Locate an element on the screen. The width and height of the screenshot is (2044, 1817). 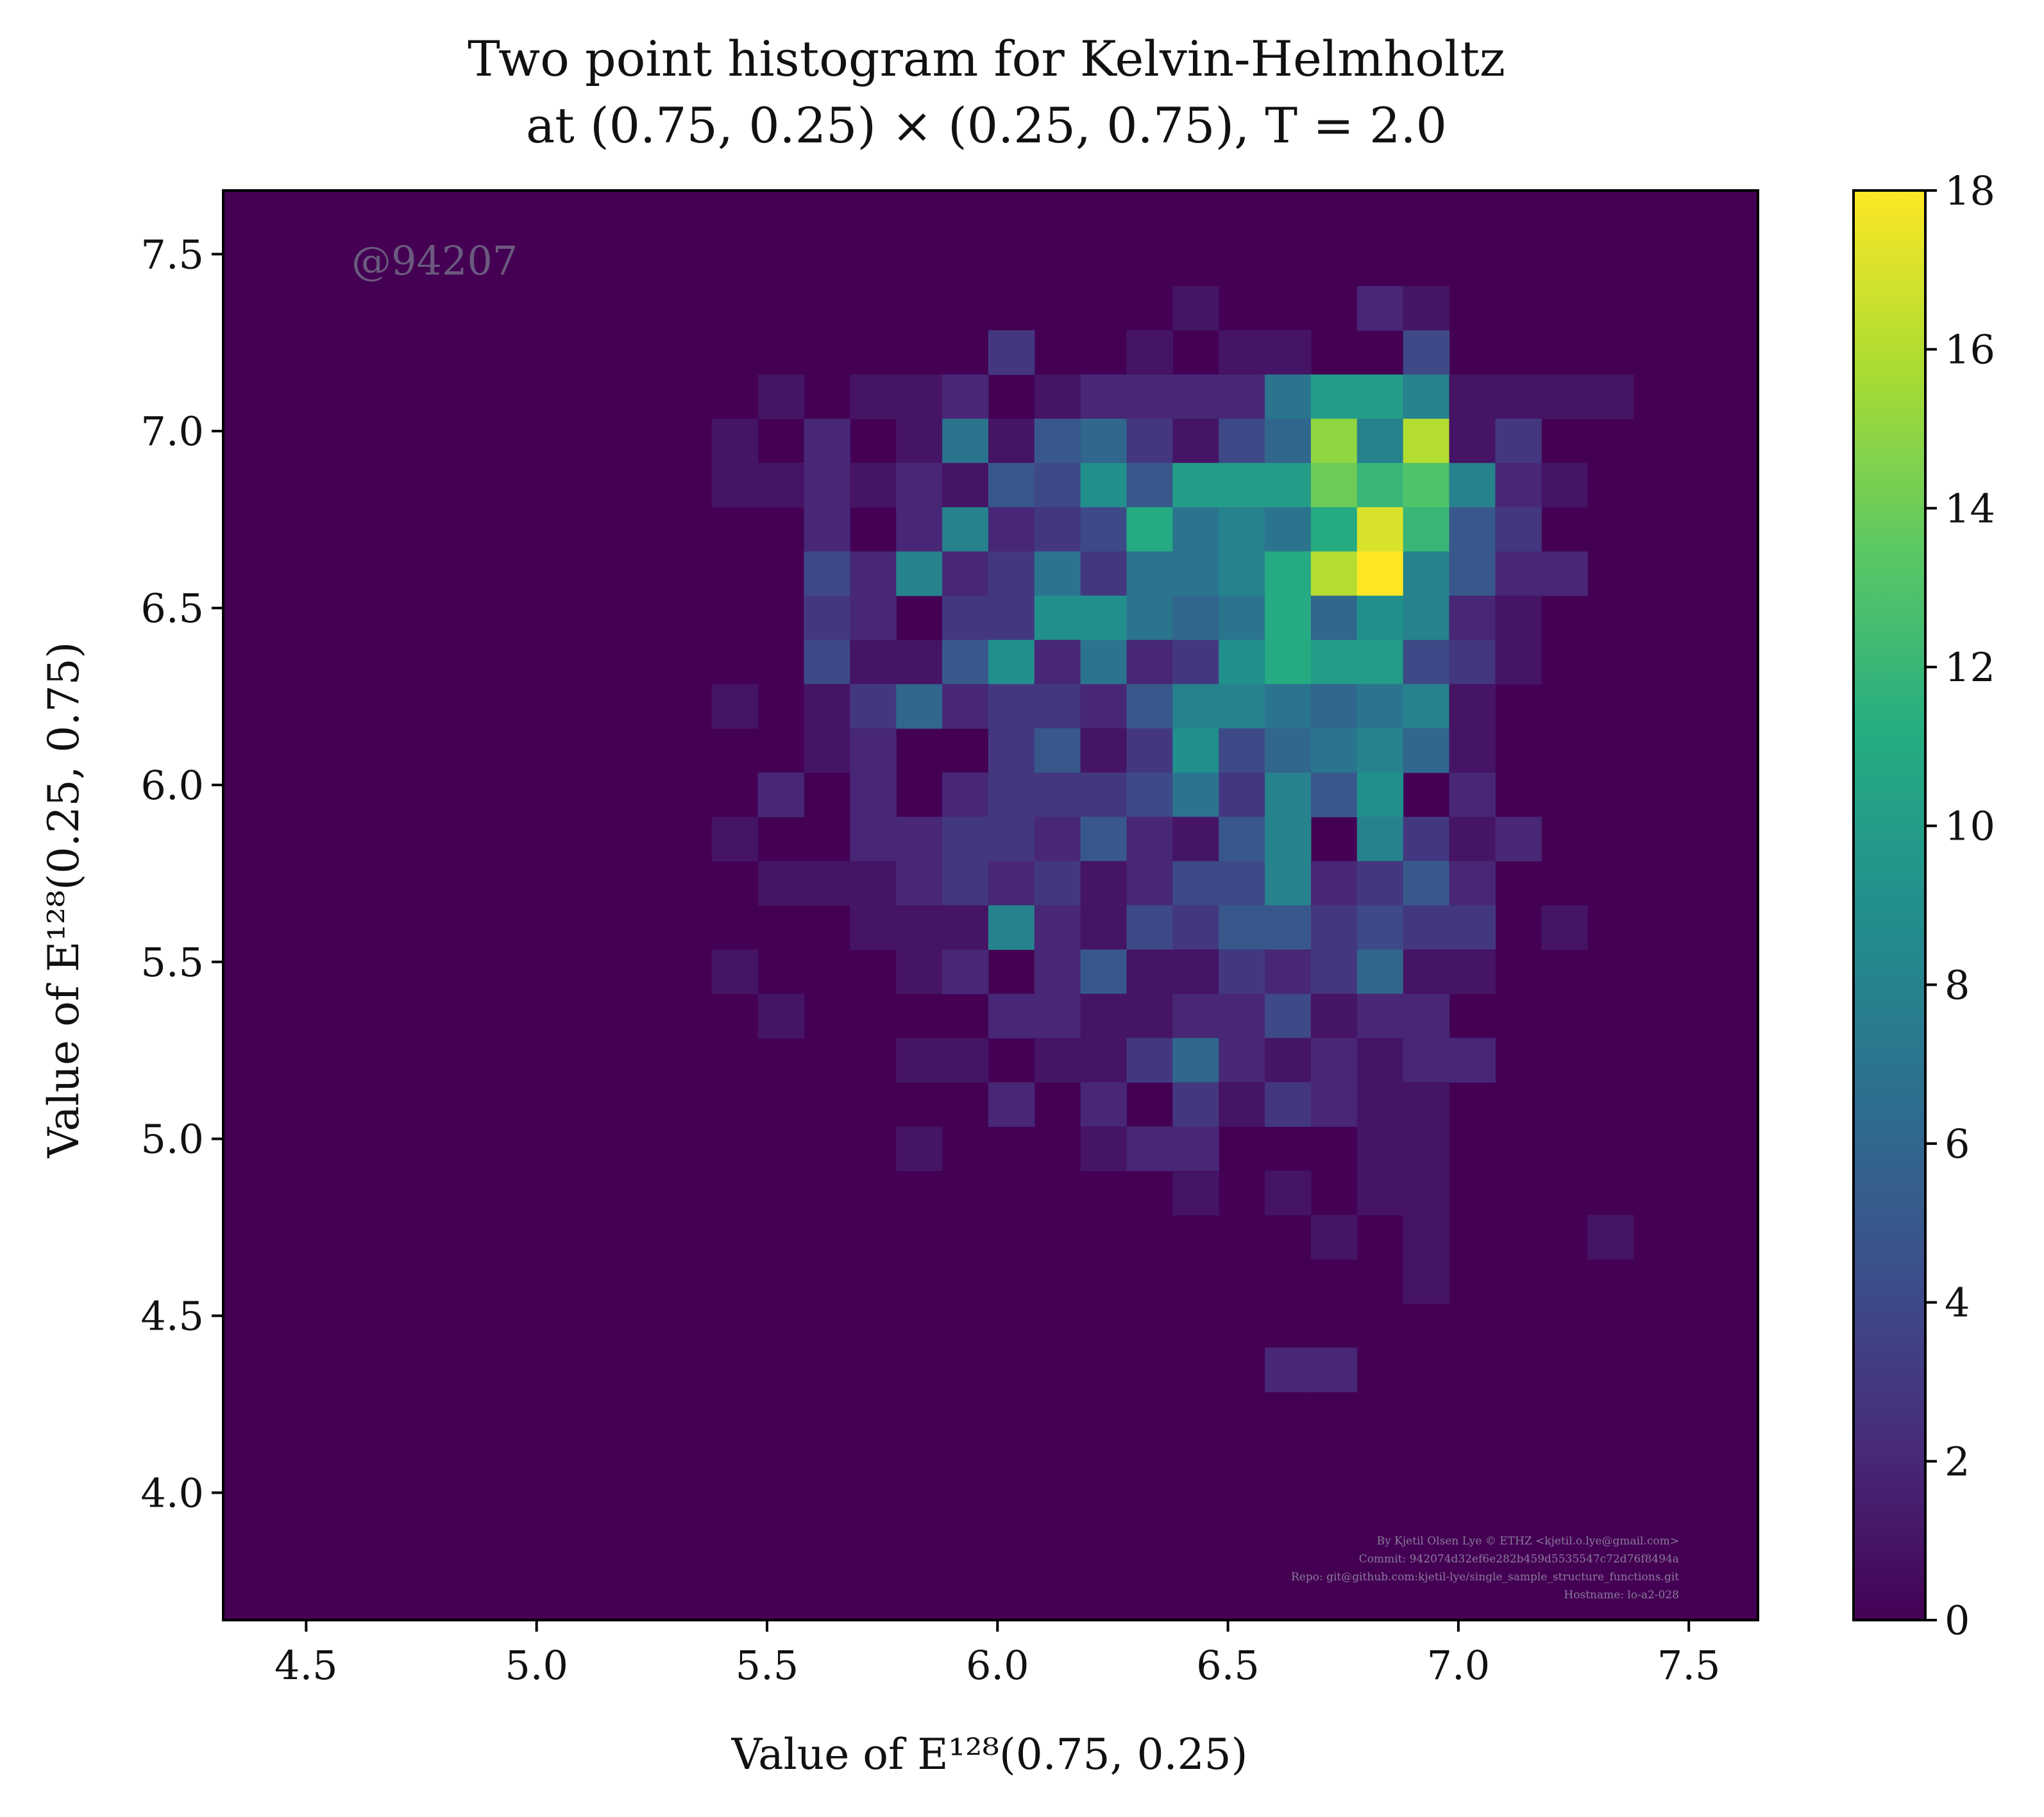
x-tick-label: 7.5 is located at coordinates (1689, 1665).